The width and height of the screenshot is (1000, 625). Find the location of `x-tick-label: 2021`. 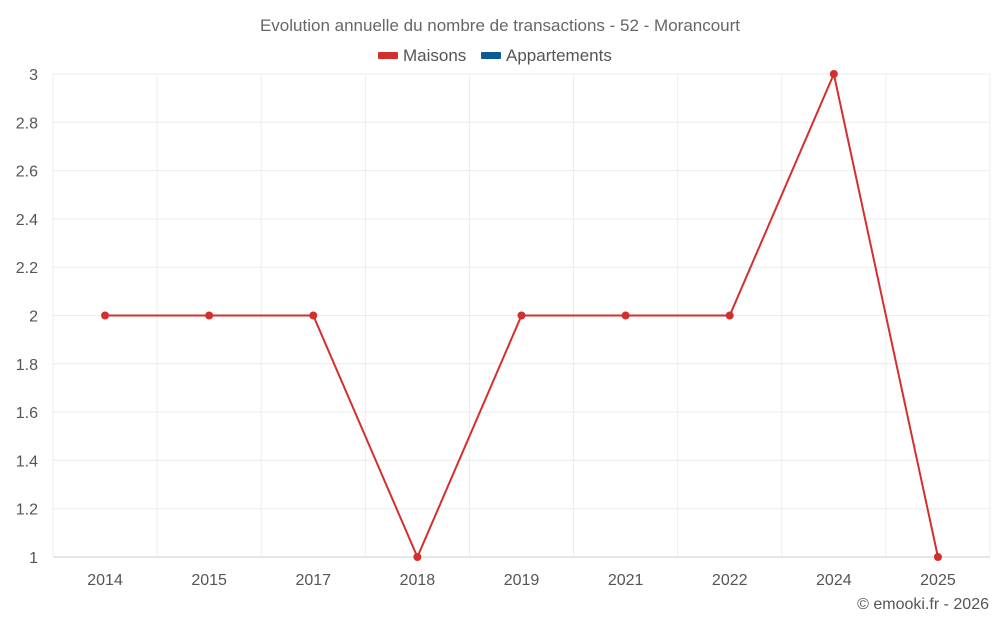

x-tick-label: 2021 is located at coordinates (626, 580).